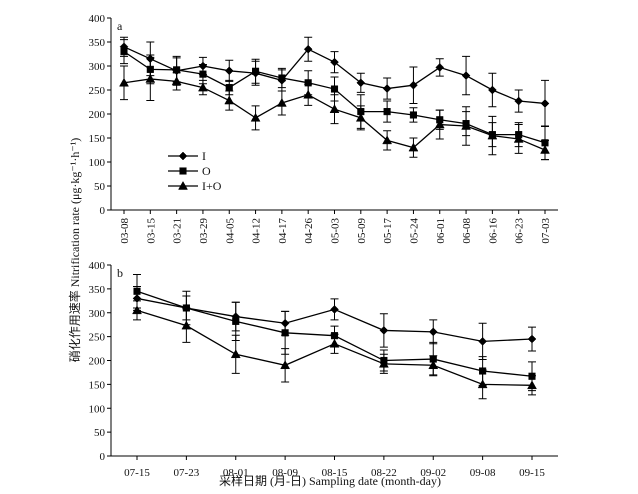 The height and width of the screenshot is (494, 638). I want to click on y-tick-label: 100, so click(97, 409).